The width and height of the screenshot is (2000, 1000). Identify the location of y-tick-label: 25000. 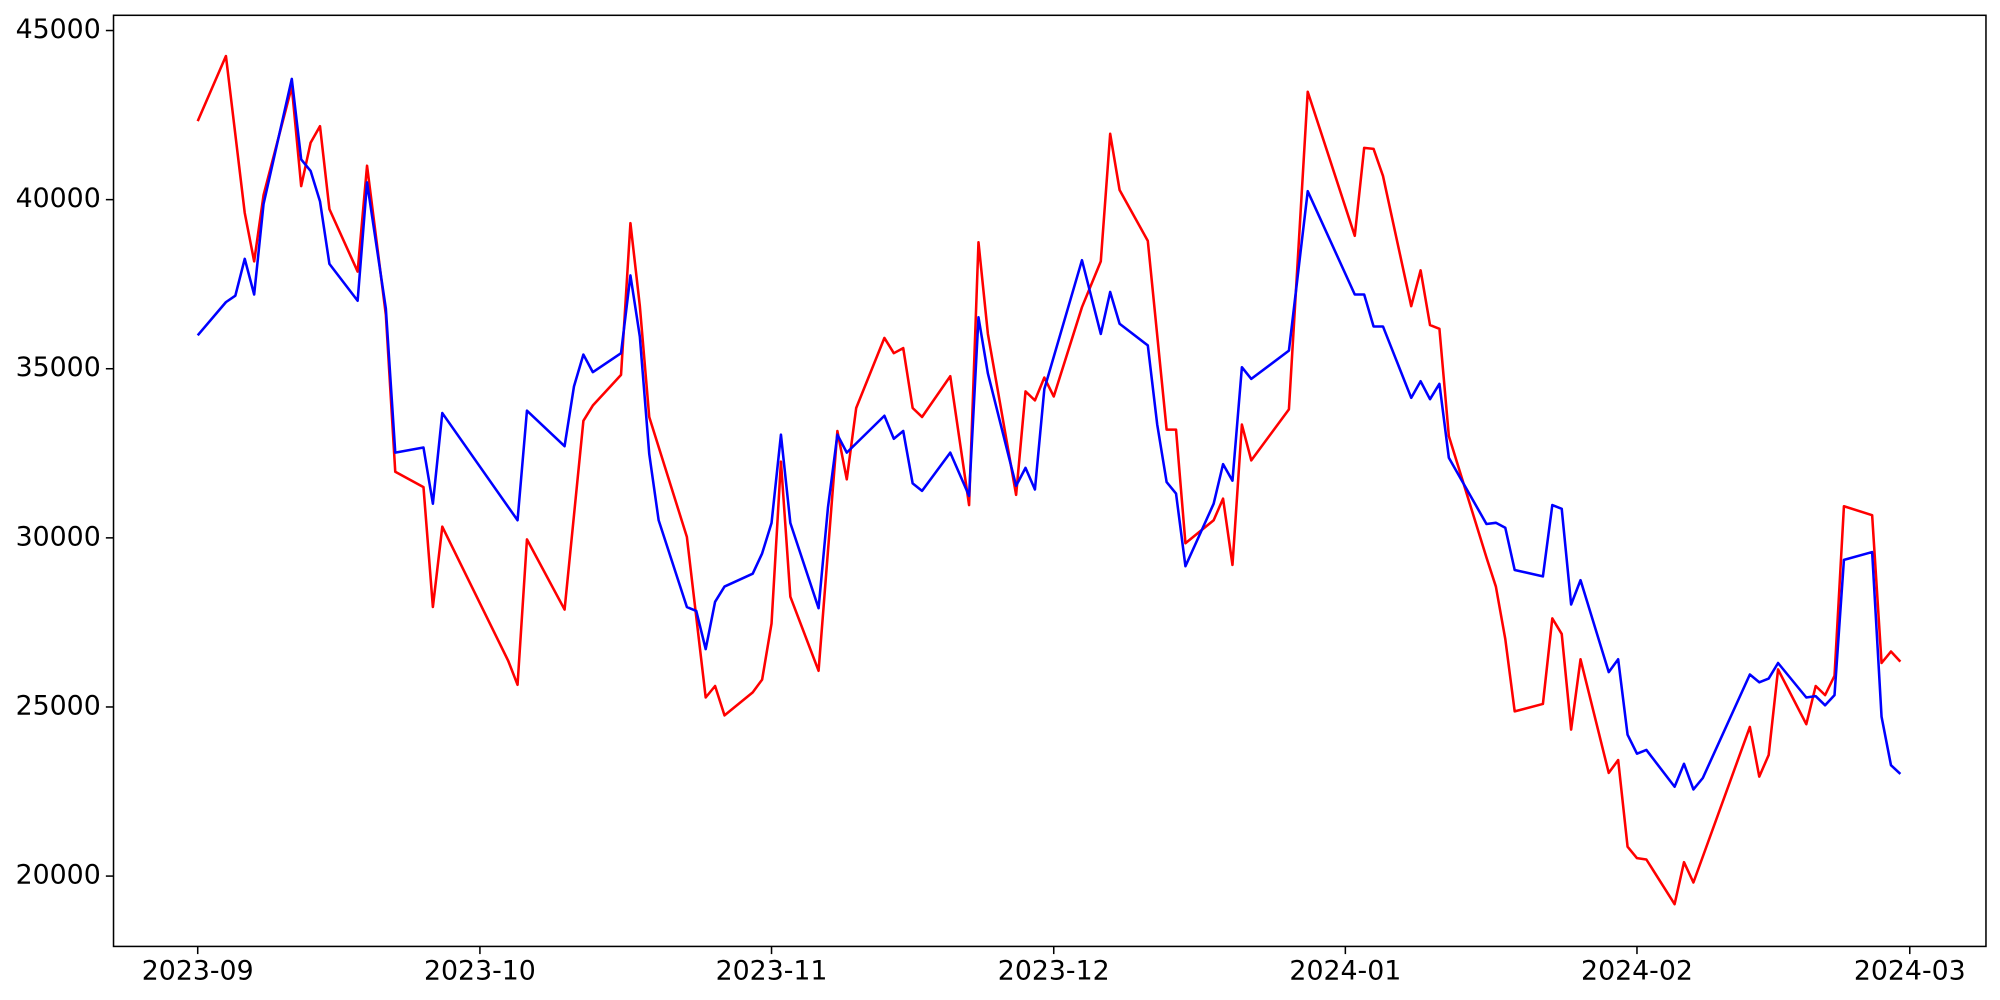
(58, 705).